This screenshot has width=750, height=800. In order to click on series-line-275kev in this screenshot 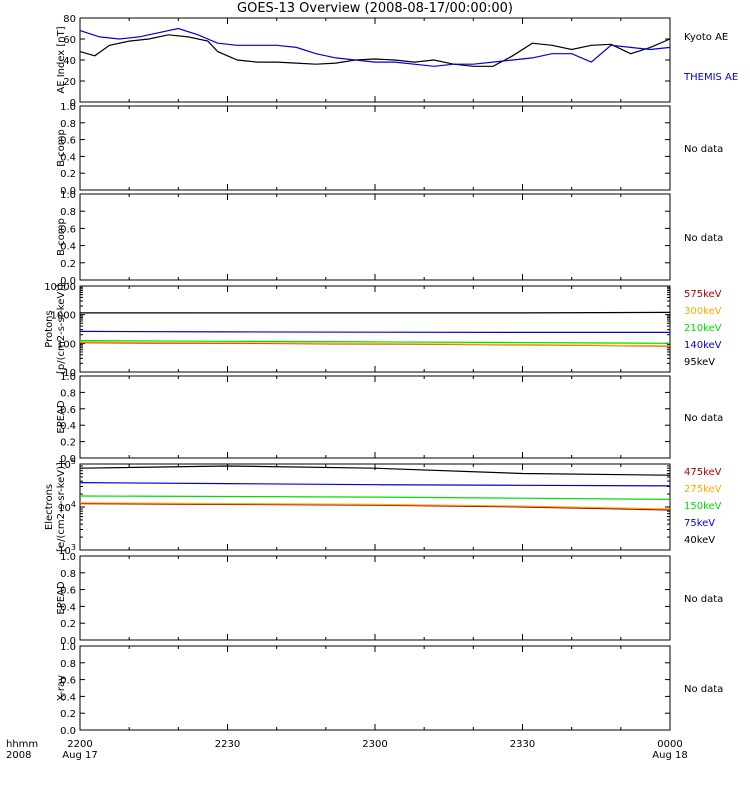, I will do `click(375, 506)`.